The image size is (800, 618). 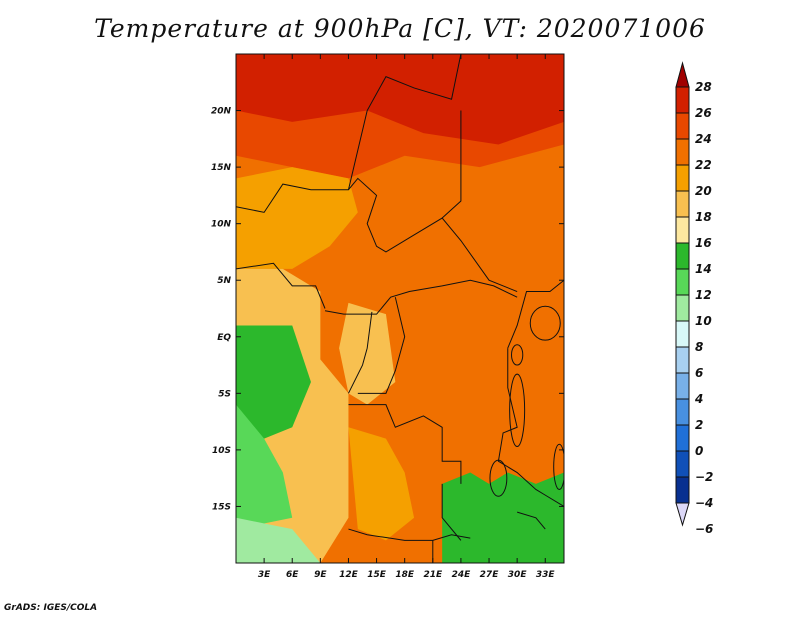 What do you see at coordinates (224, 281) in the screenshot?
I see `y-tick-label: 5N` at bounding box center [224, 281].